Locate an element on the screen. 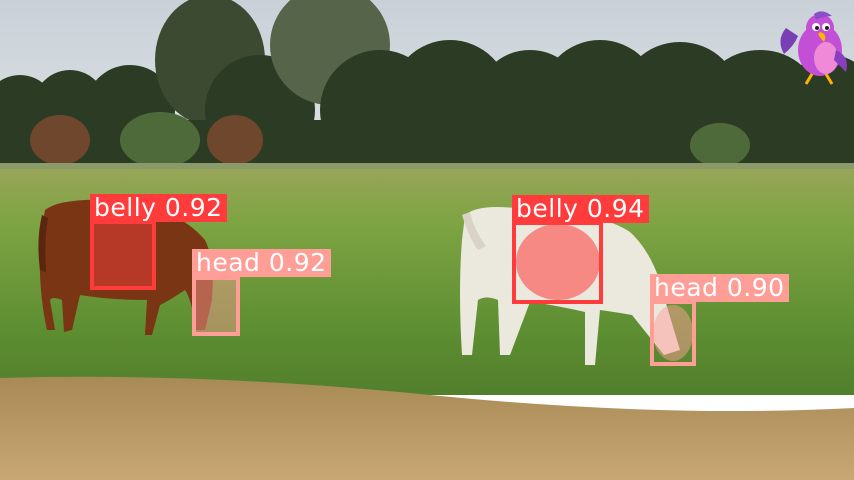  purple-parrot-icon is located at coordinates (813, 48).